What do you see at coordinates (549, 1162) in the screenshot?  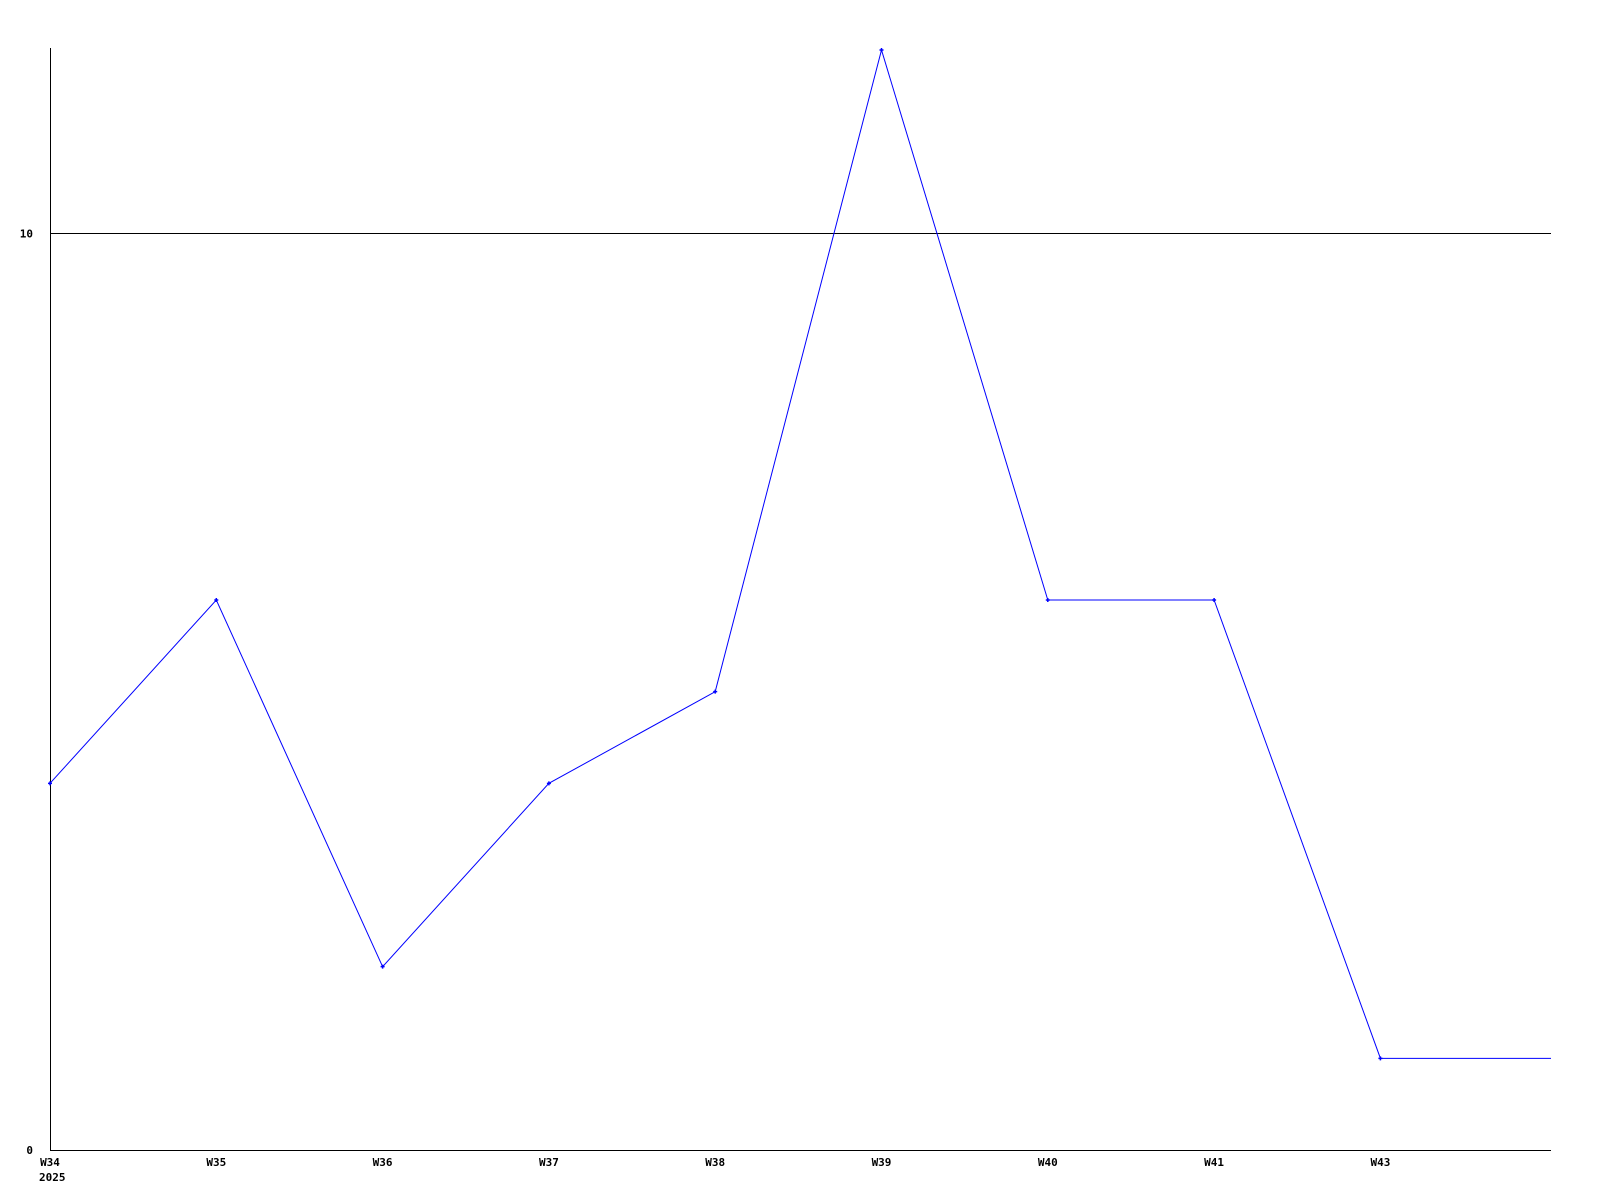 I see `x-tick-label: W37` at bounding box center [549, 1162].